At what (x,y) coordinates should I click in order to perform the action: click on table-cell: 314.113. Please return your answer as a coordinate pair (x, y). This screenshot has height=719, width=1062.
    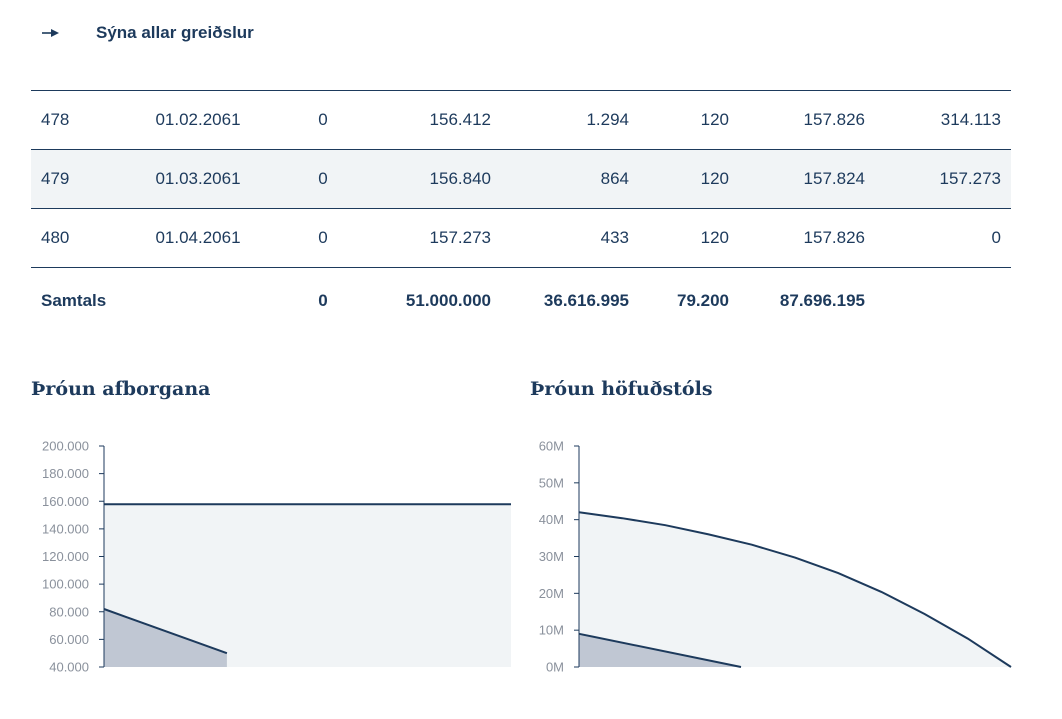
    Looking at the image, I should click on (943, 120).